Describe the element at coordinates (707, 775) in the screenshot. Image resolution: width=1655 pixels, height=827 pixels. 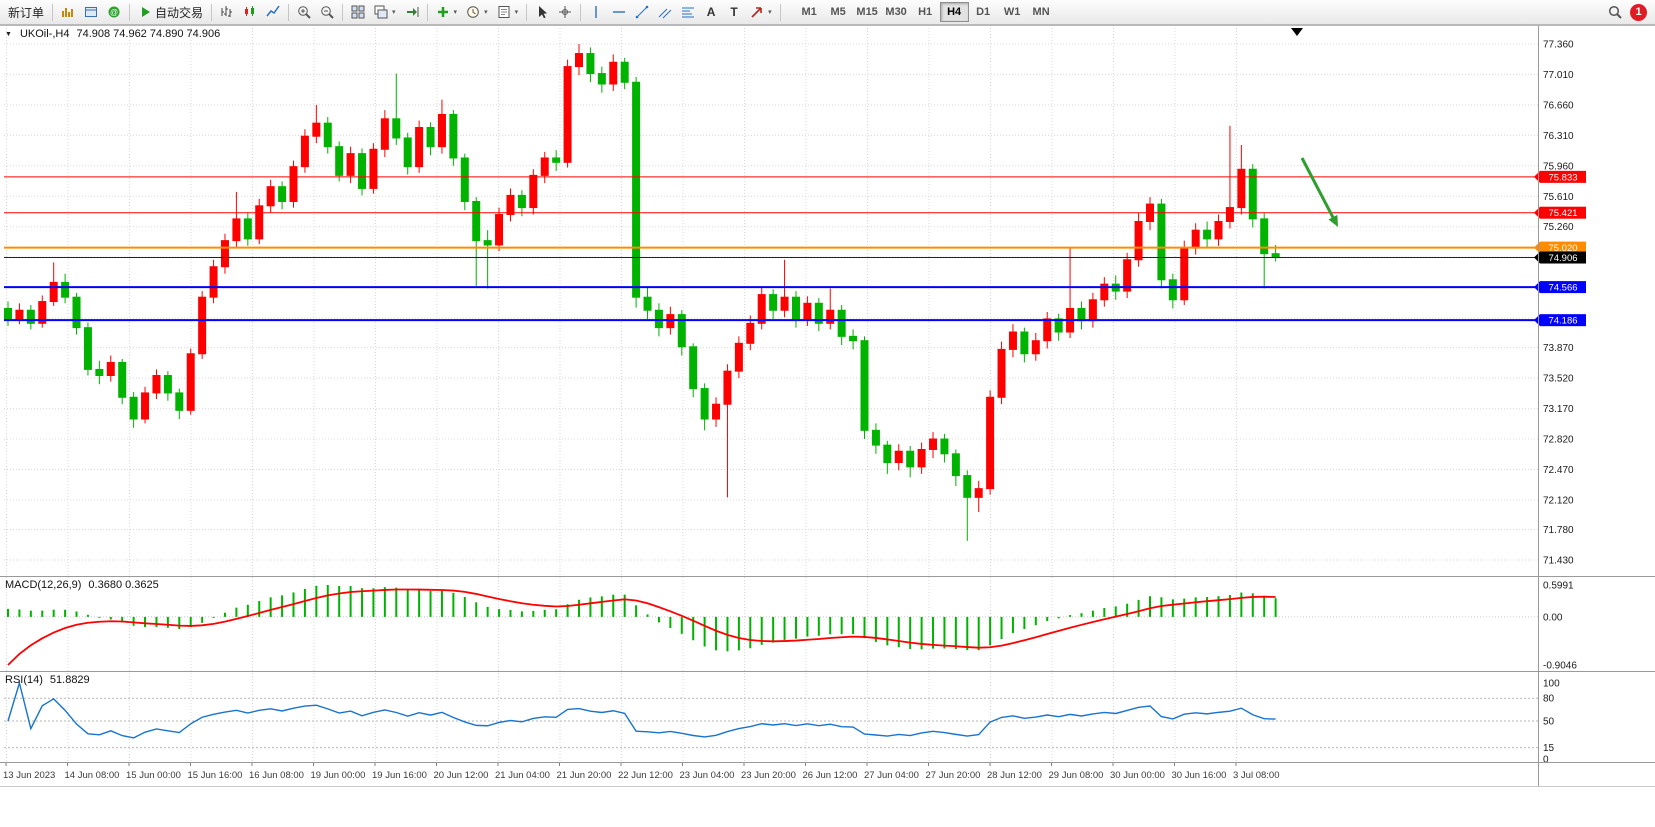
I see `time-axis-label: 23 Jun 04:00` at that location.